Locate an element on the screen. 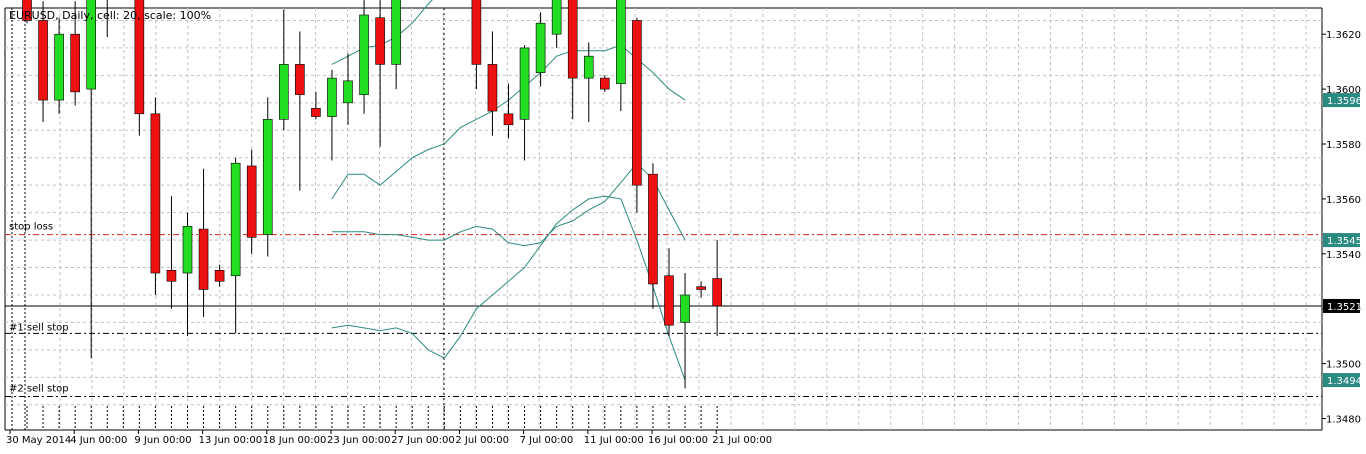 The height and width of the screenshot is (454, 1366). x-tick-label: 23 Jun 00:00 is located at coordinates (359, 440).